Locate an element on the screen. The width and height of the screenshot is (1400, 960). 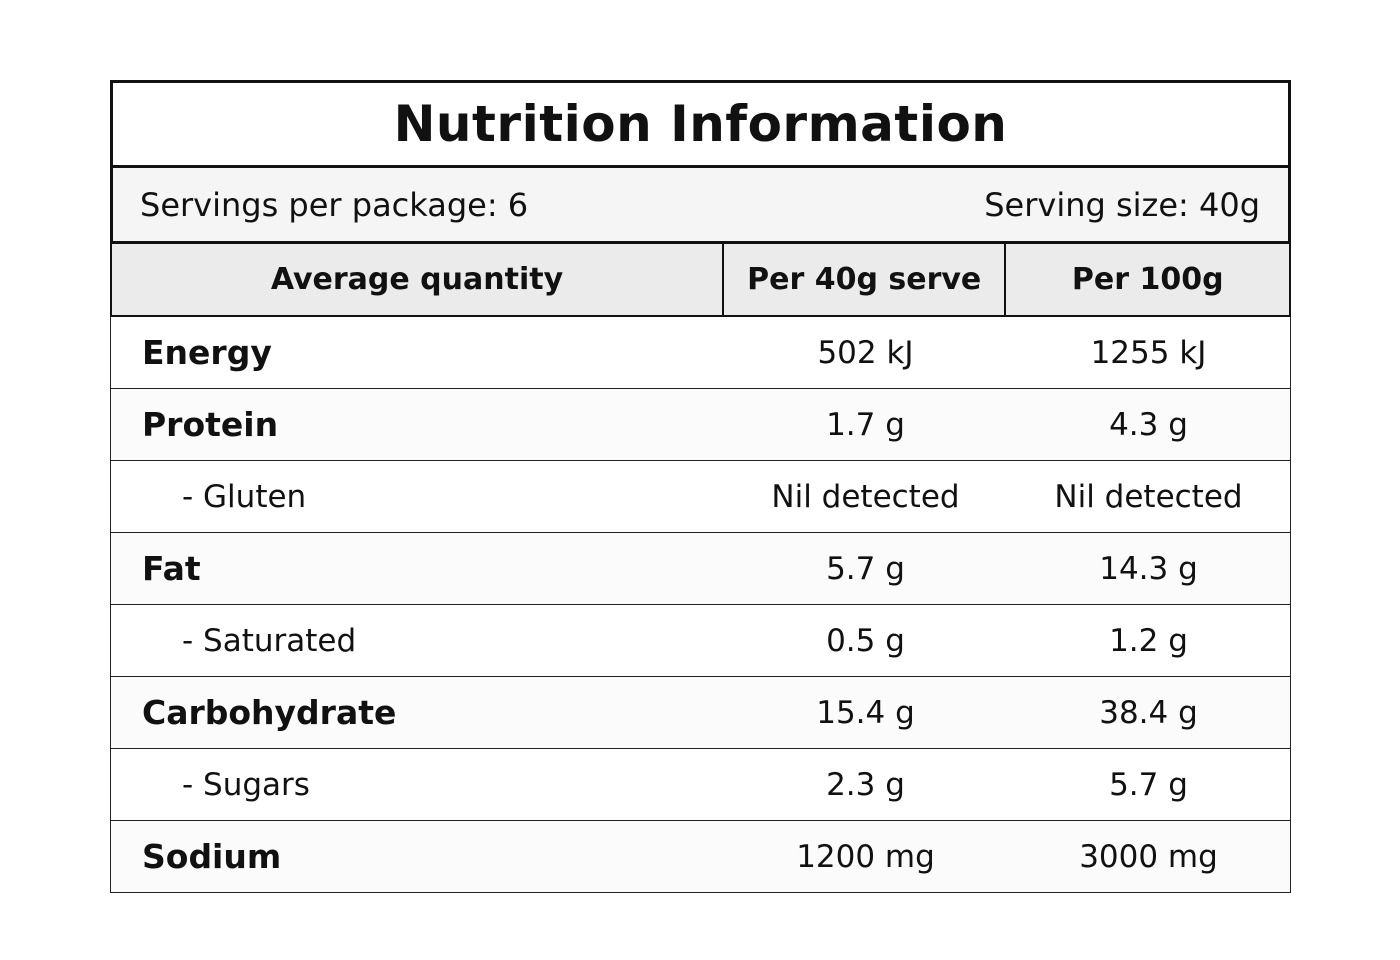
row-per-100g: Nil detected is located at coordinates (1148, 496).